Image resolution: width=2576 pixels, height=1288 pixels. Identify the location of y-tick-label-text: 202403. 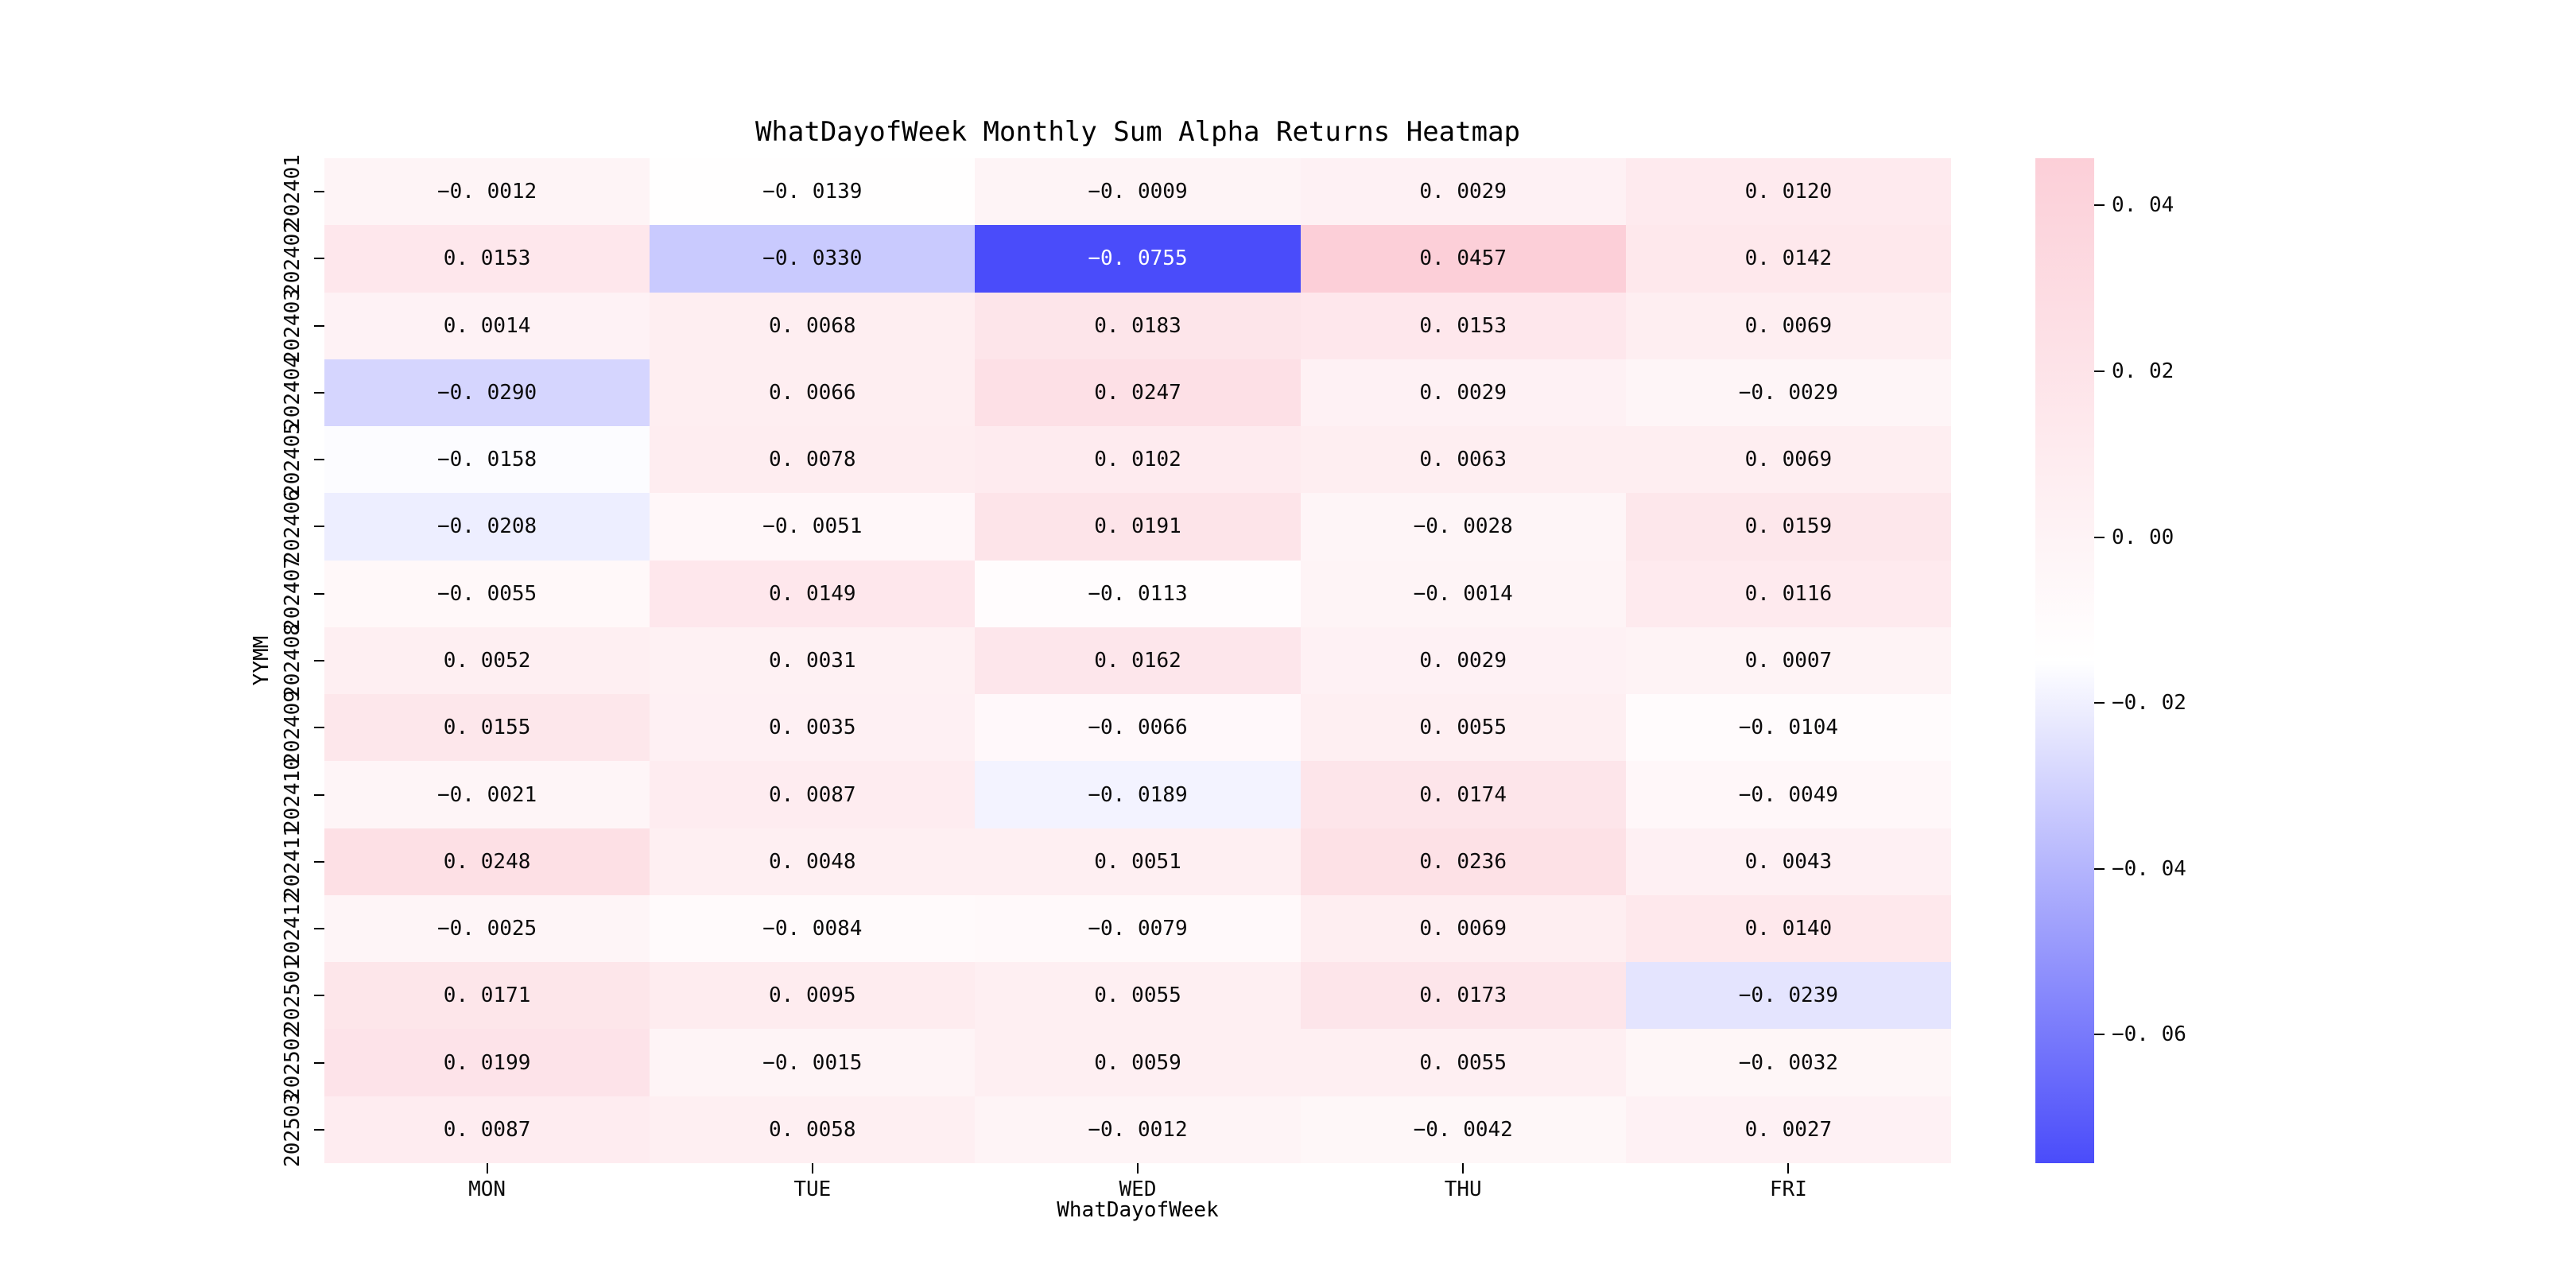
(293, 325).